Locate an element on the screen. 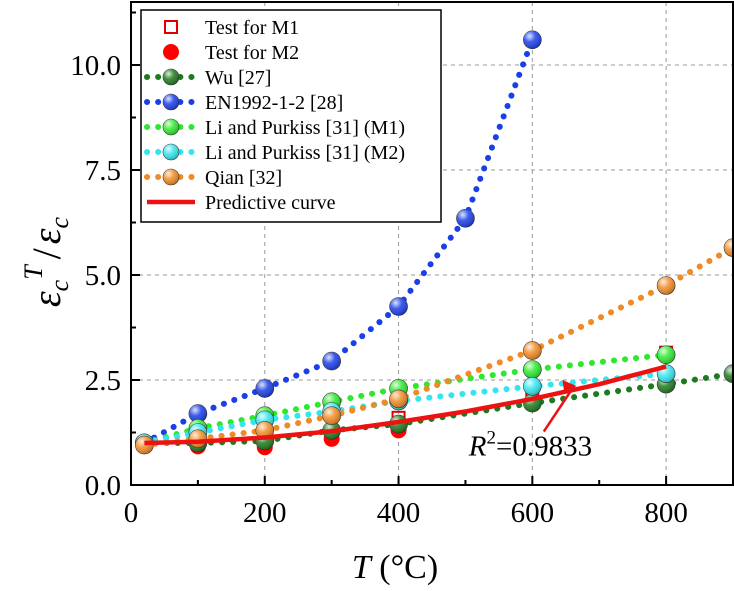 The width and height of the screenshot is (734, 591). annotation-arrow-head is located at coordinates (569, 387).